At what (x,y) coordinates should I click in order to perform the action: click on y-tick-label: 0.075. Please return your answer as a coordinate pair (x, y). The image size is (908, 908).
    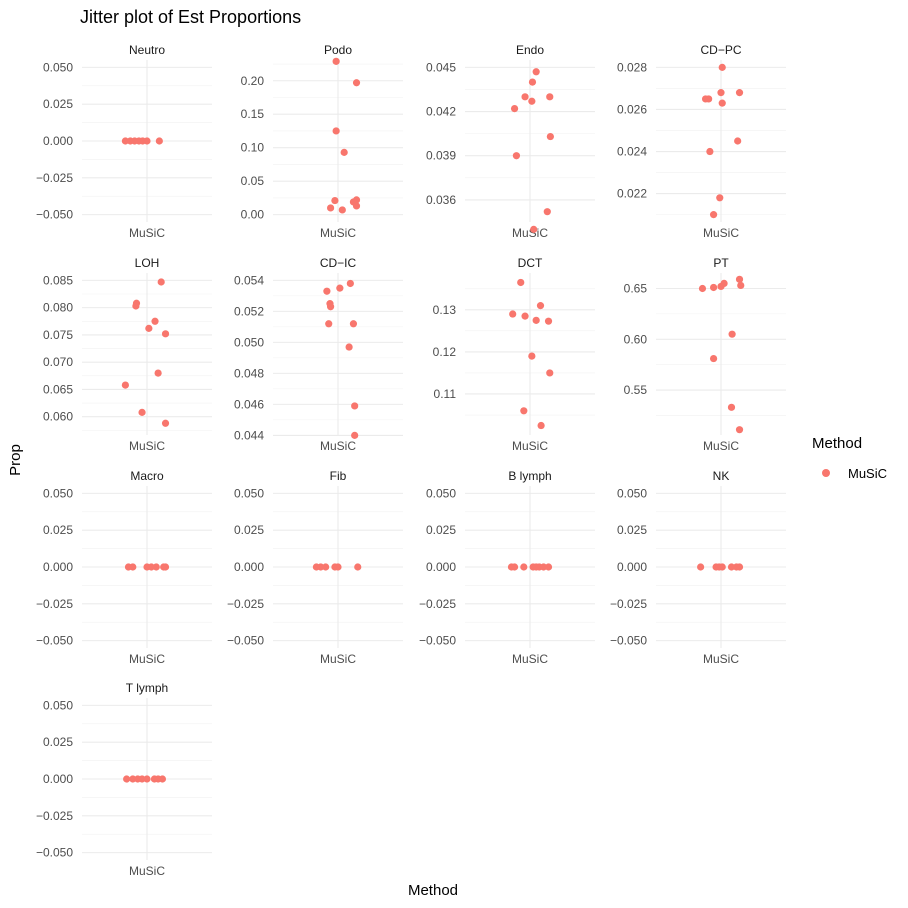
    Looking at the image, I should click on (58, 335).